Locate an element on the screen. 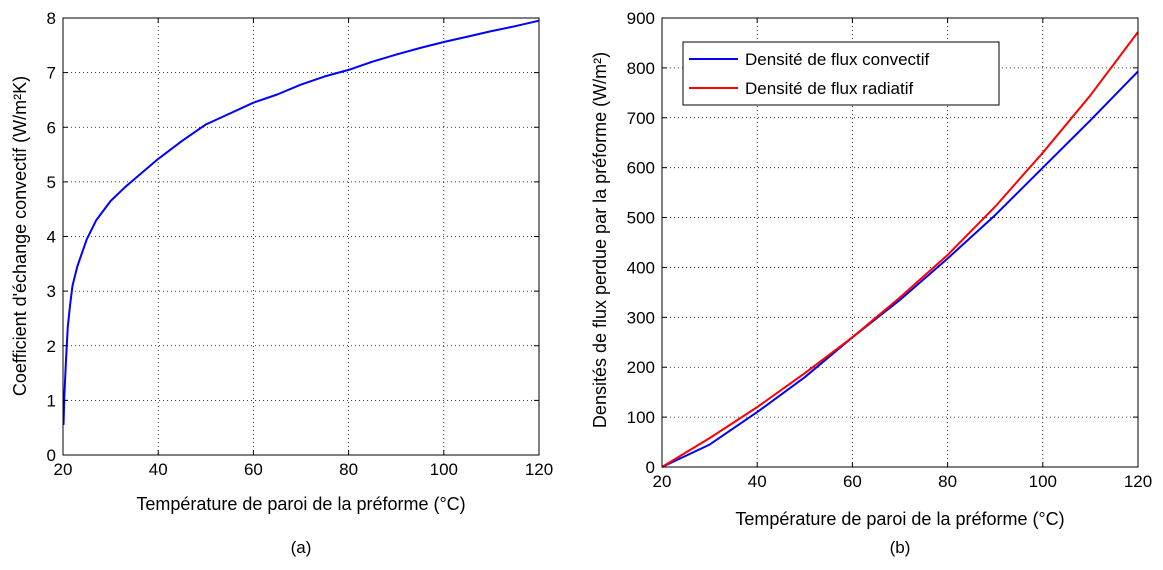 Image resolution: width=1163 pixels, height=570 pixels. y-tick-label: 600 is located at coordinates (641, 168).